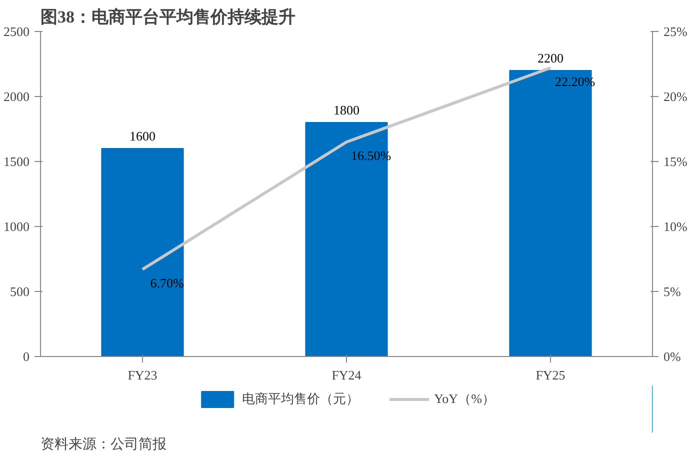  Describe the element at coordinates (17, 161) in the screenshot. I see `y-tick-label: 1500` at that location.